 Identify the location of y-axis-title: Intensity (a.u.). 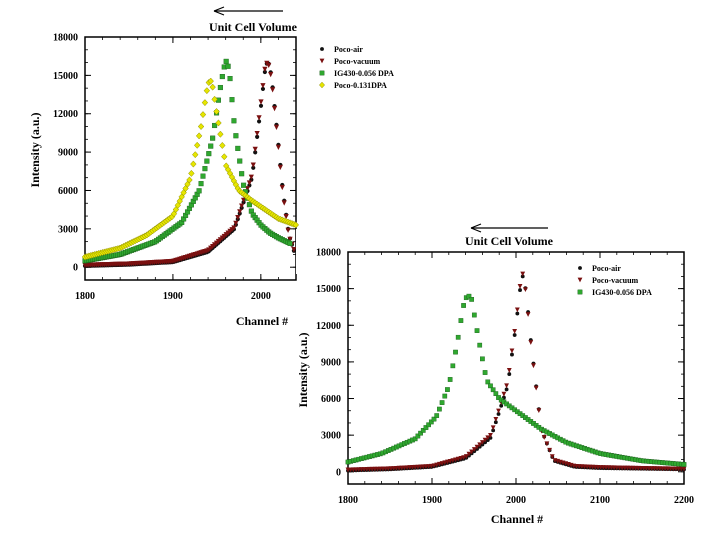
(35, 149).